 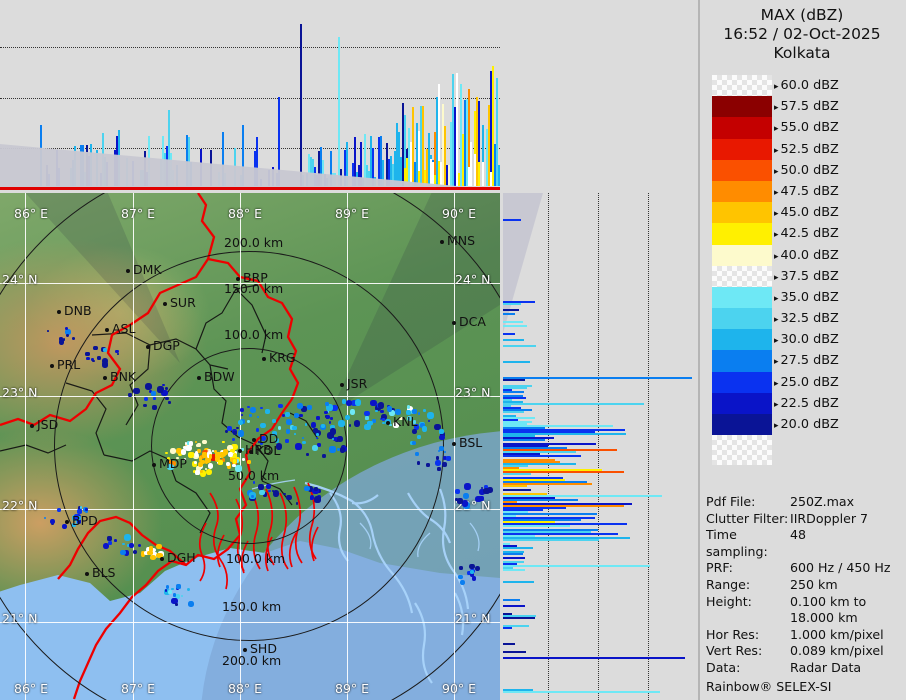 What do you see at coordinates (839, 149) in the screenshot?
I see `colorbar-tick: ▸ 52.5 dBZ` at bounding box center [839, 149].